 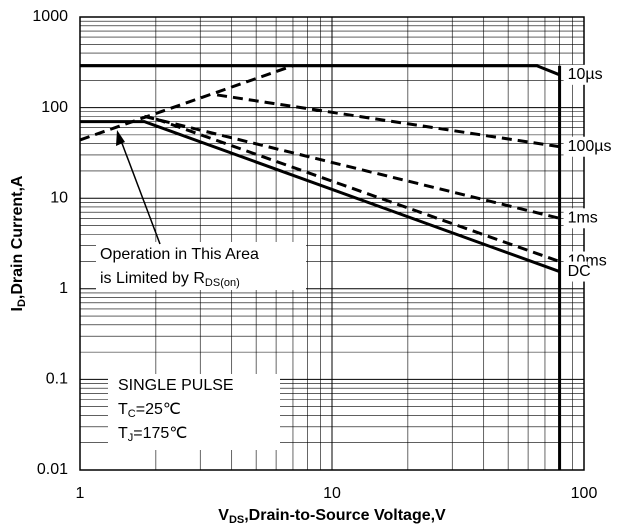 What do you see at coordinates (80, 493) in the screenshot?
I see `x-tick-label: 1` at bounding box center [80, 493].